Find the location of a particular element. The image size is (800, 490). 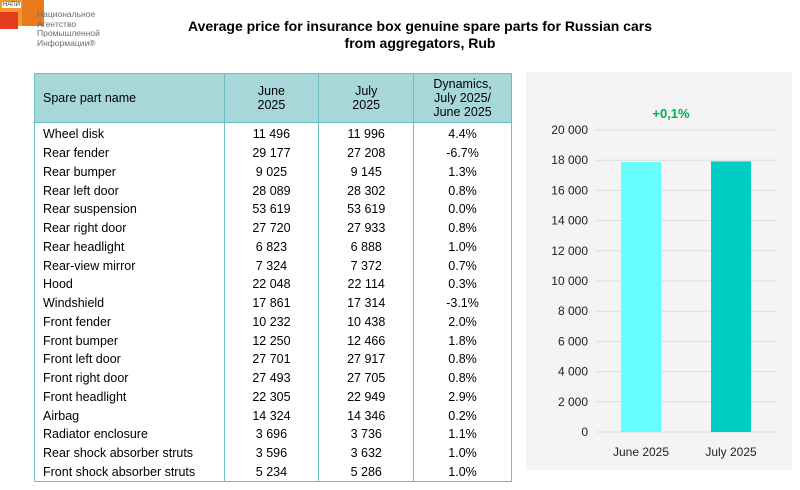

table-row: Rear shock absorber struts 3 596 3 632 1.0% is located at coordinates (273, 453).